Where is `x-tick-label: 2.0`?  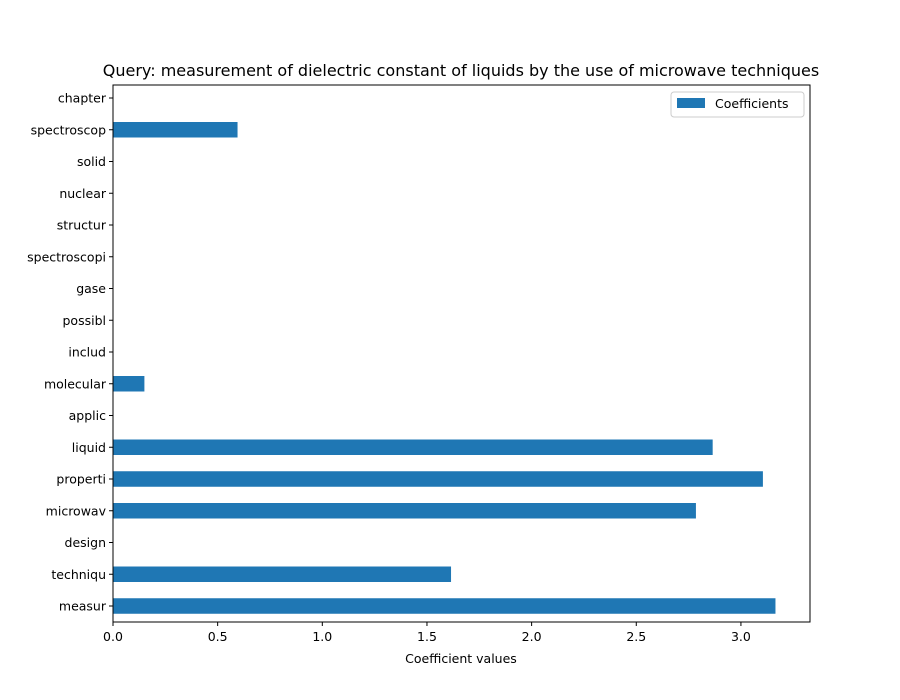
x-tick-label: 2.0 is located at coordinates (532, 636).